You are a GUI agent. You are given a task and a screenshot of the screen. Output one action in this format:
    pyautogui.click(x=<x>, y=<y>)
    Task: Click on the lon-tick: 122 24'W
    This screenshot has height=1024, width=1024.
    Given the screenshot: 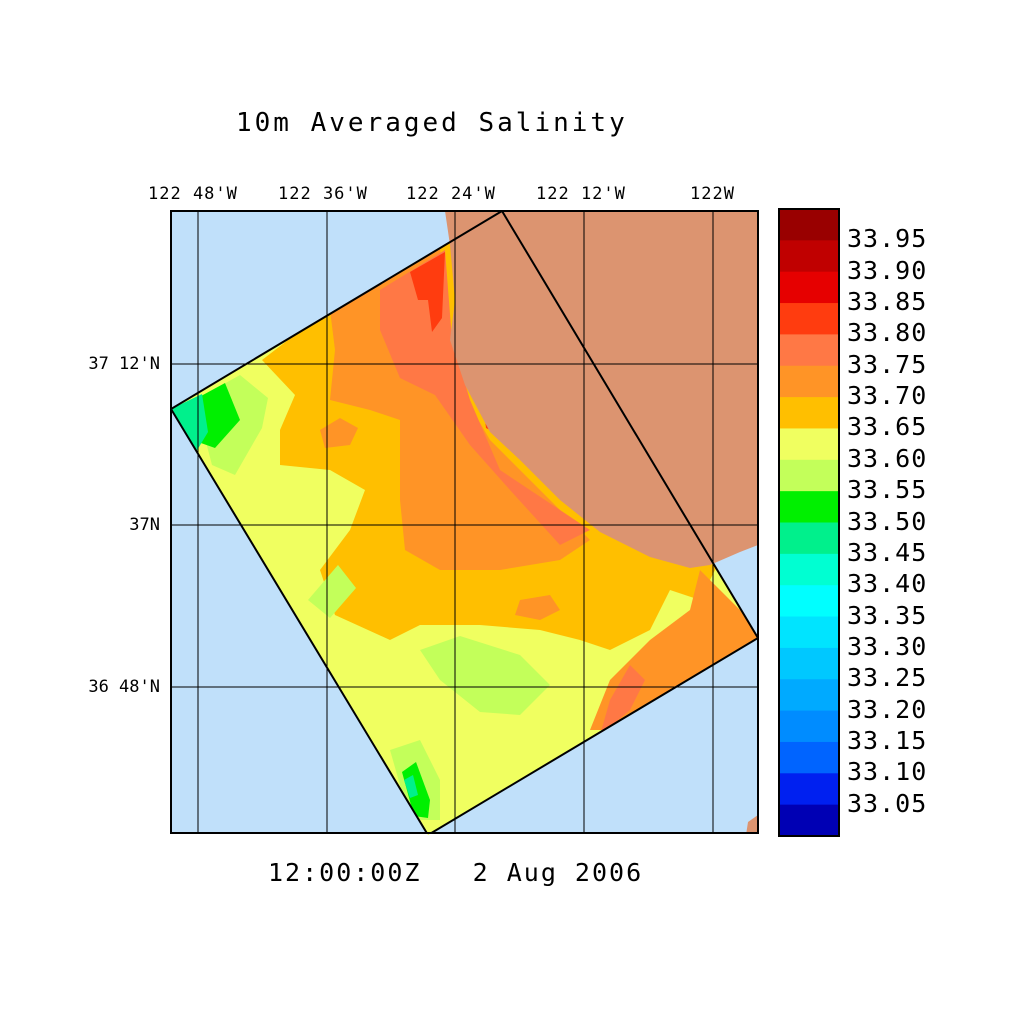 What is the action you would take?
    pyautogui.click(x=451, y=194)
    